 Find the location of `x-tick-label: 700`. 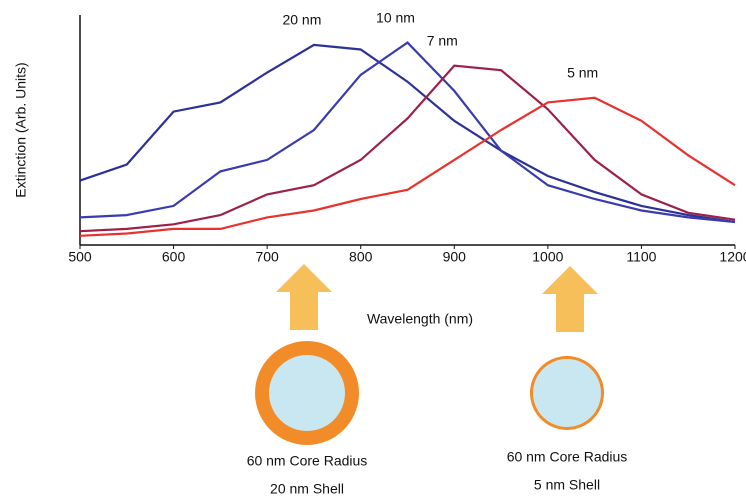

x-tick-label: 700 is located at coordinates (267, 257).